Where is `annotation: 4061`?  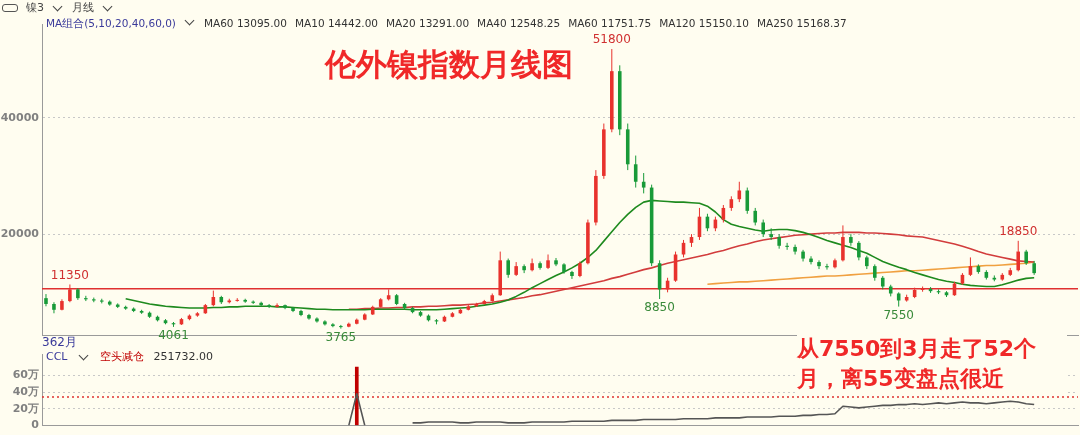
annotation: 4061 is located at coordinates (173, 335).